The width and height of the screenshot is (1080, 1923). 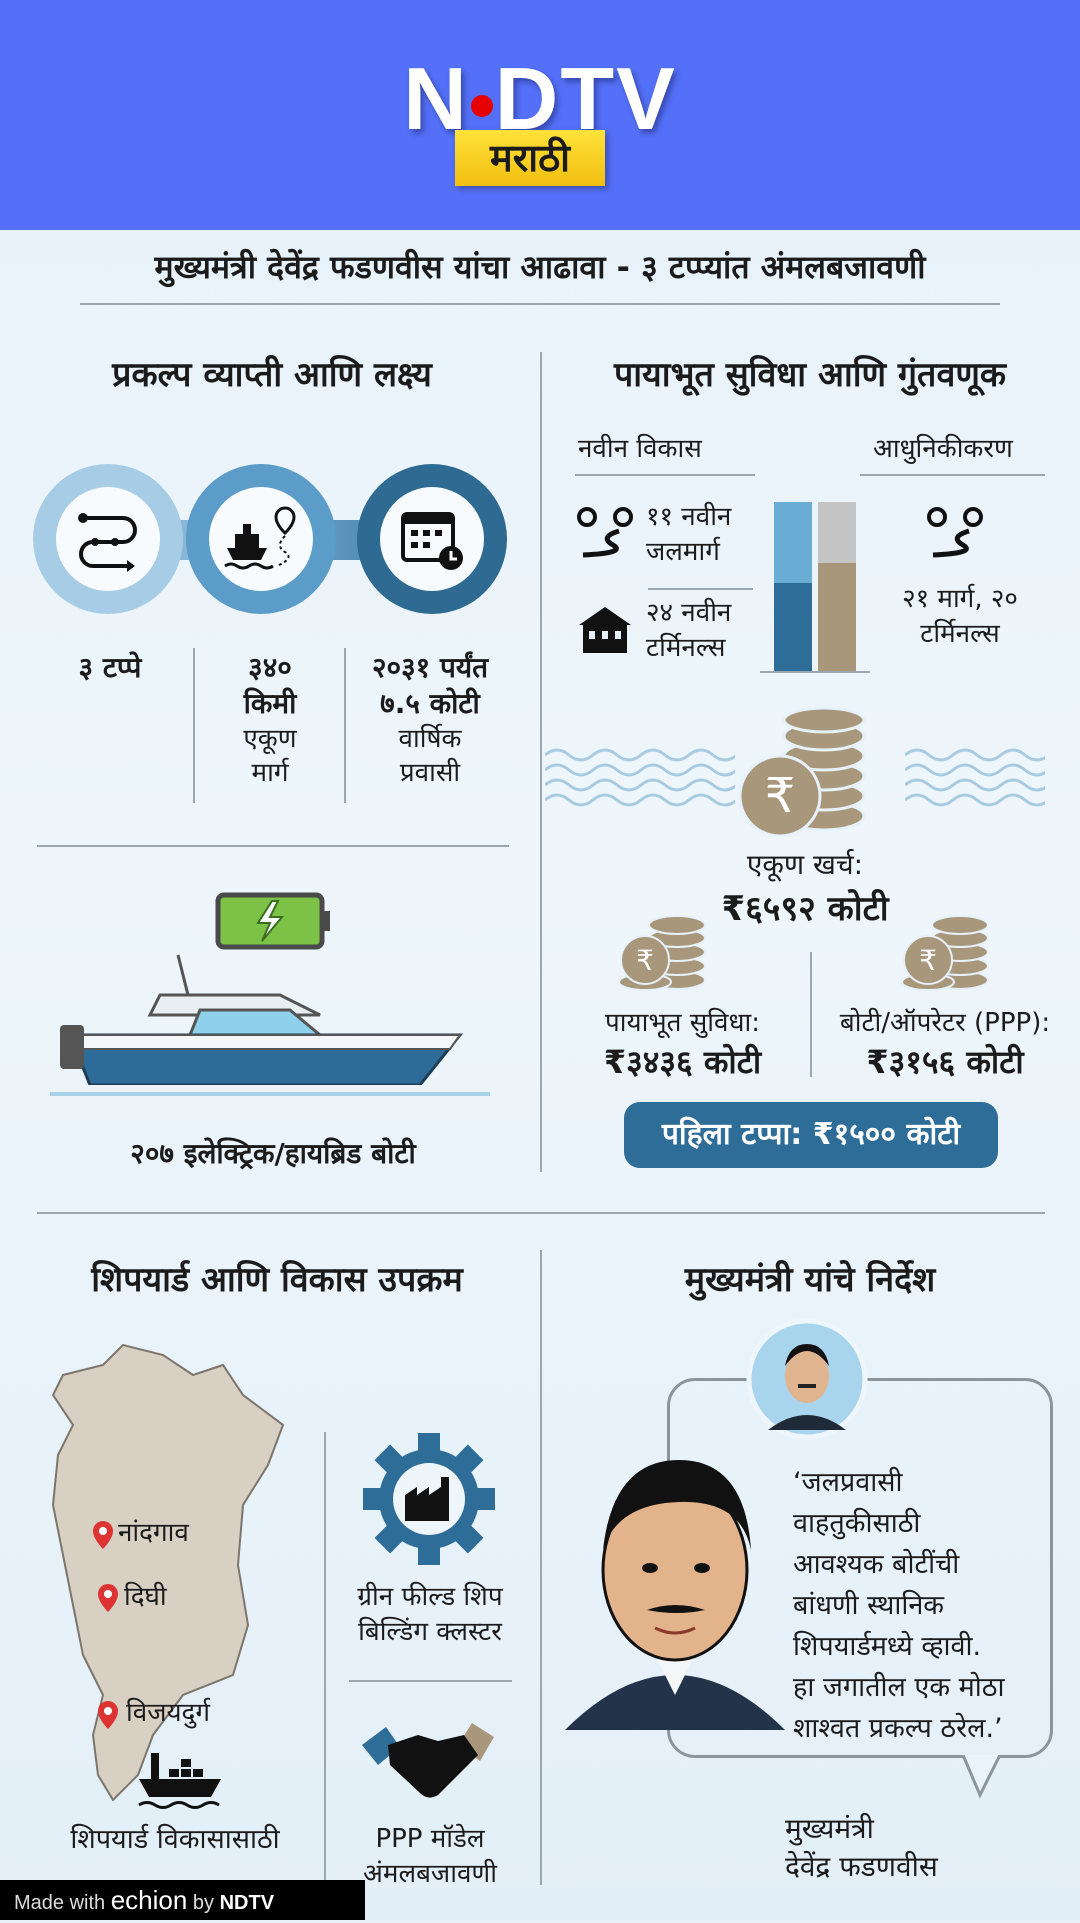 What do you see at coordinates (270, 686) in the screenshot?
I see `stat-value: ३४० किमी` at bounding box center [270, 686].